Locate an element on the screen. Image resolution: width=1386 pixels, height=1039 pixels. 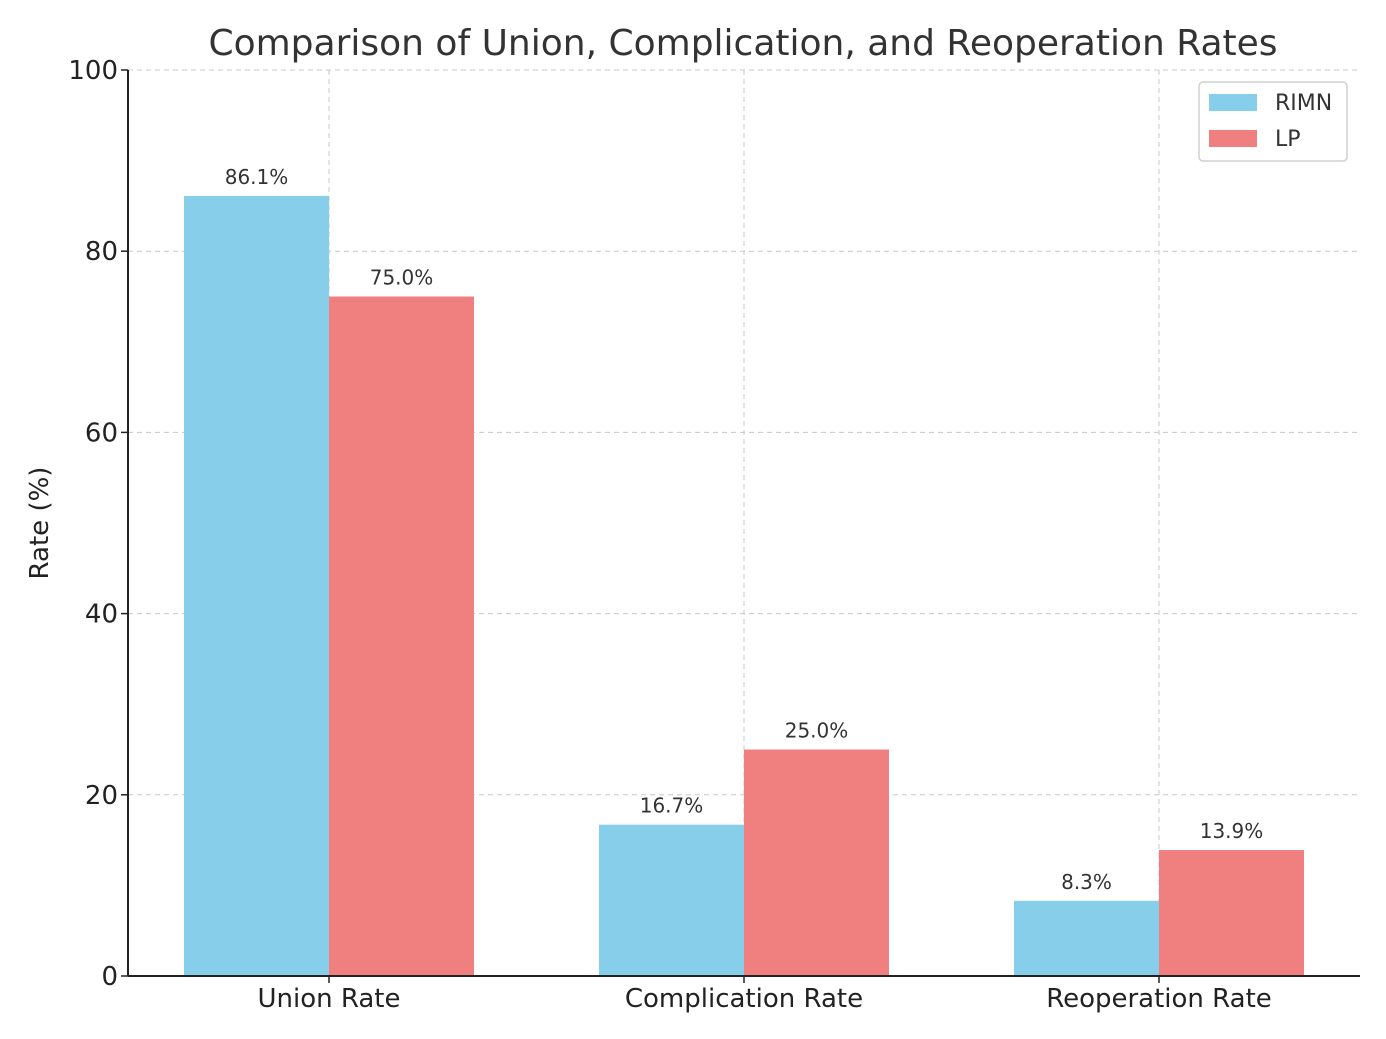
y-tick-label: 0 is located at coordinates (109, 977).